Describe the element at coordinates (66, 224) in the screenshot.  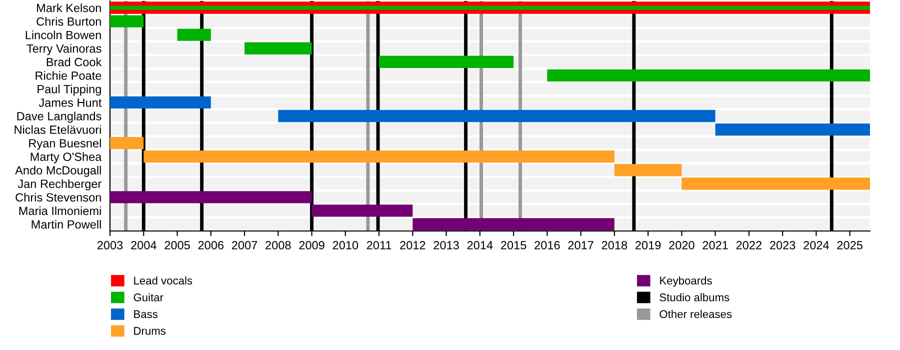
I see `y-tick-label: Martin Powell` at that location.